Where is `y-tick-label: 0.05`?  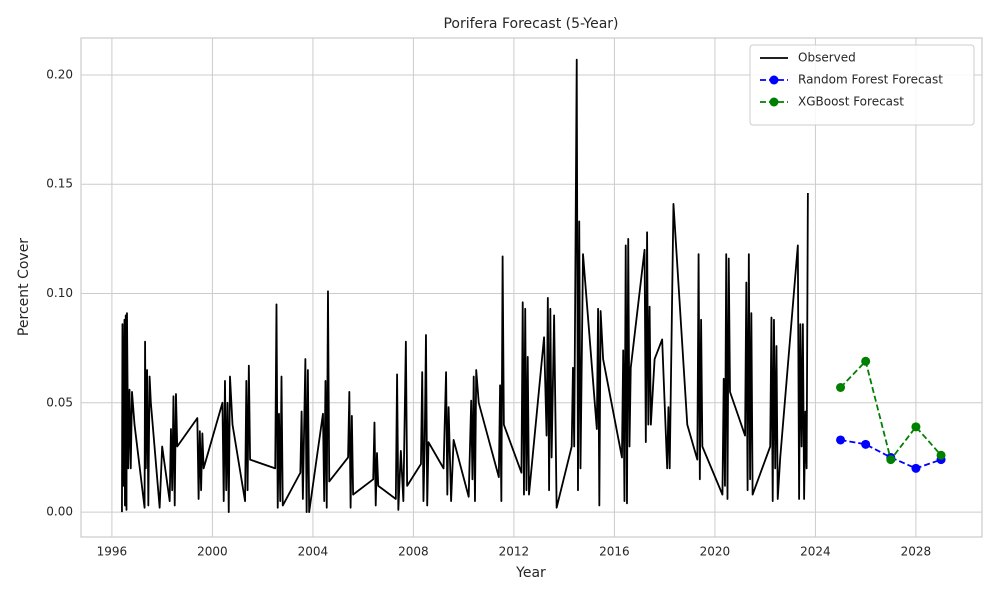 y-tick-label: 0.05 is located at coordinates (59, 402).